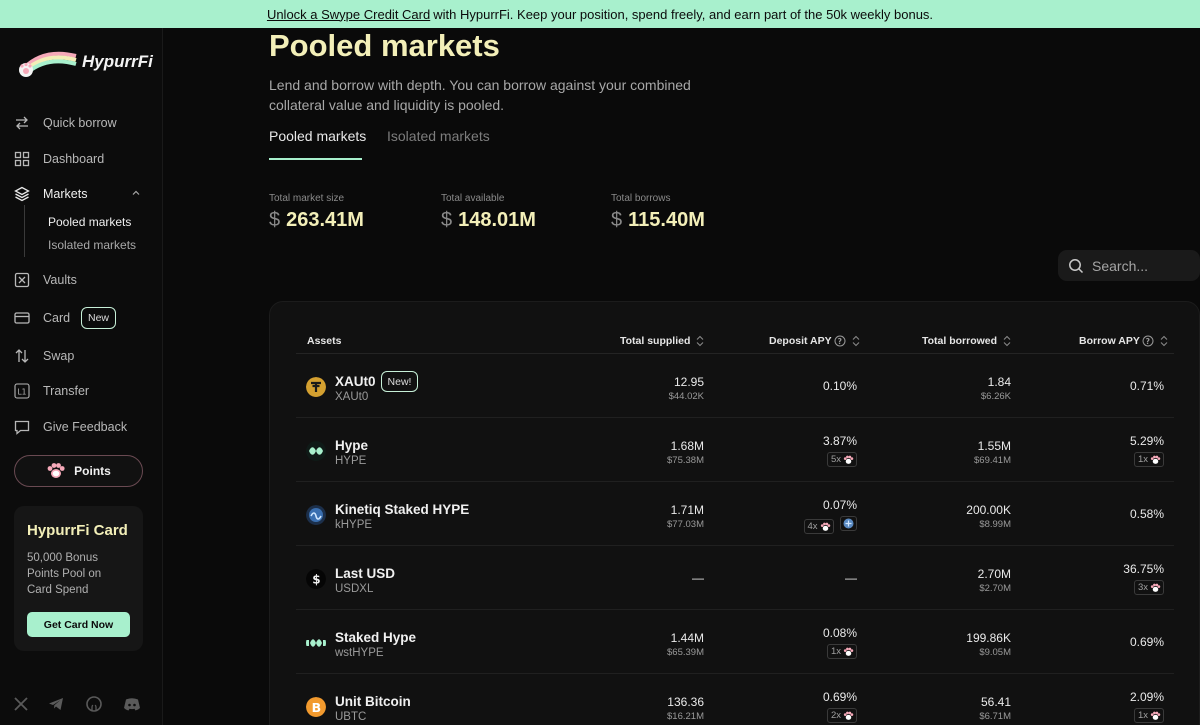 This screenshot has width=1200, height=725. What do you see at coordinates (841, 715) in the screenshot?
I see `points-multiplier: 2x` at bounding box center [841, 715].